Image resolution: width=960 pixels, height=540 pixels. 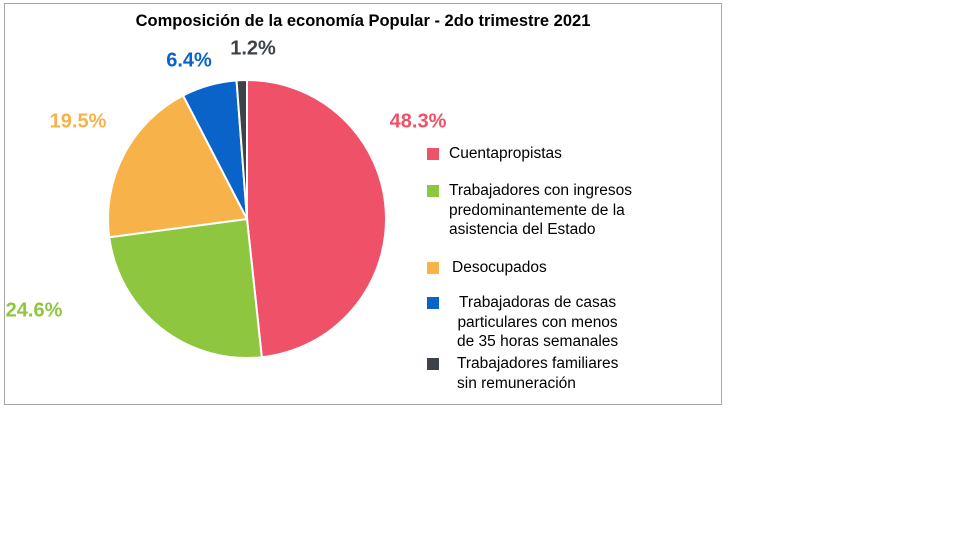 I want to click on legend-item-familiares: Trabajadores familiares sin remuneración, so click(x=522, y=373).